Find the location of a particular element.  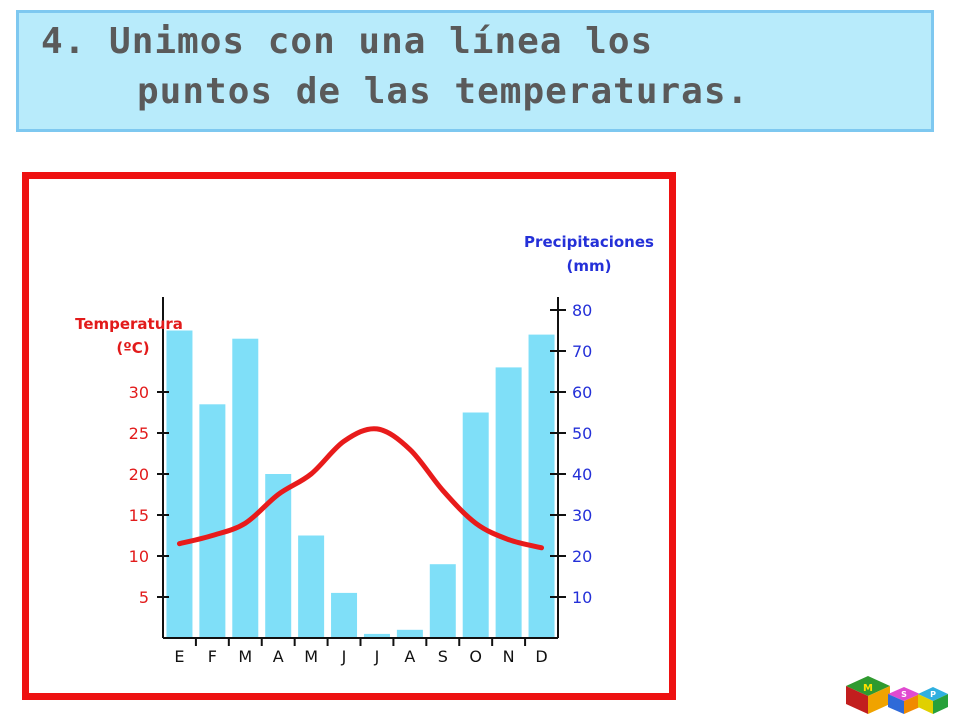

svg-text: P is located at coordinates (933, 694).